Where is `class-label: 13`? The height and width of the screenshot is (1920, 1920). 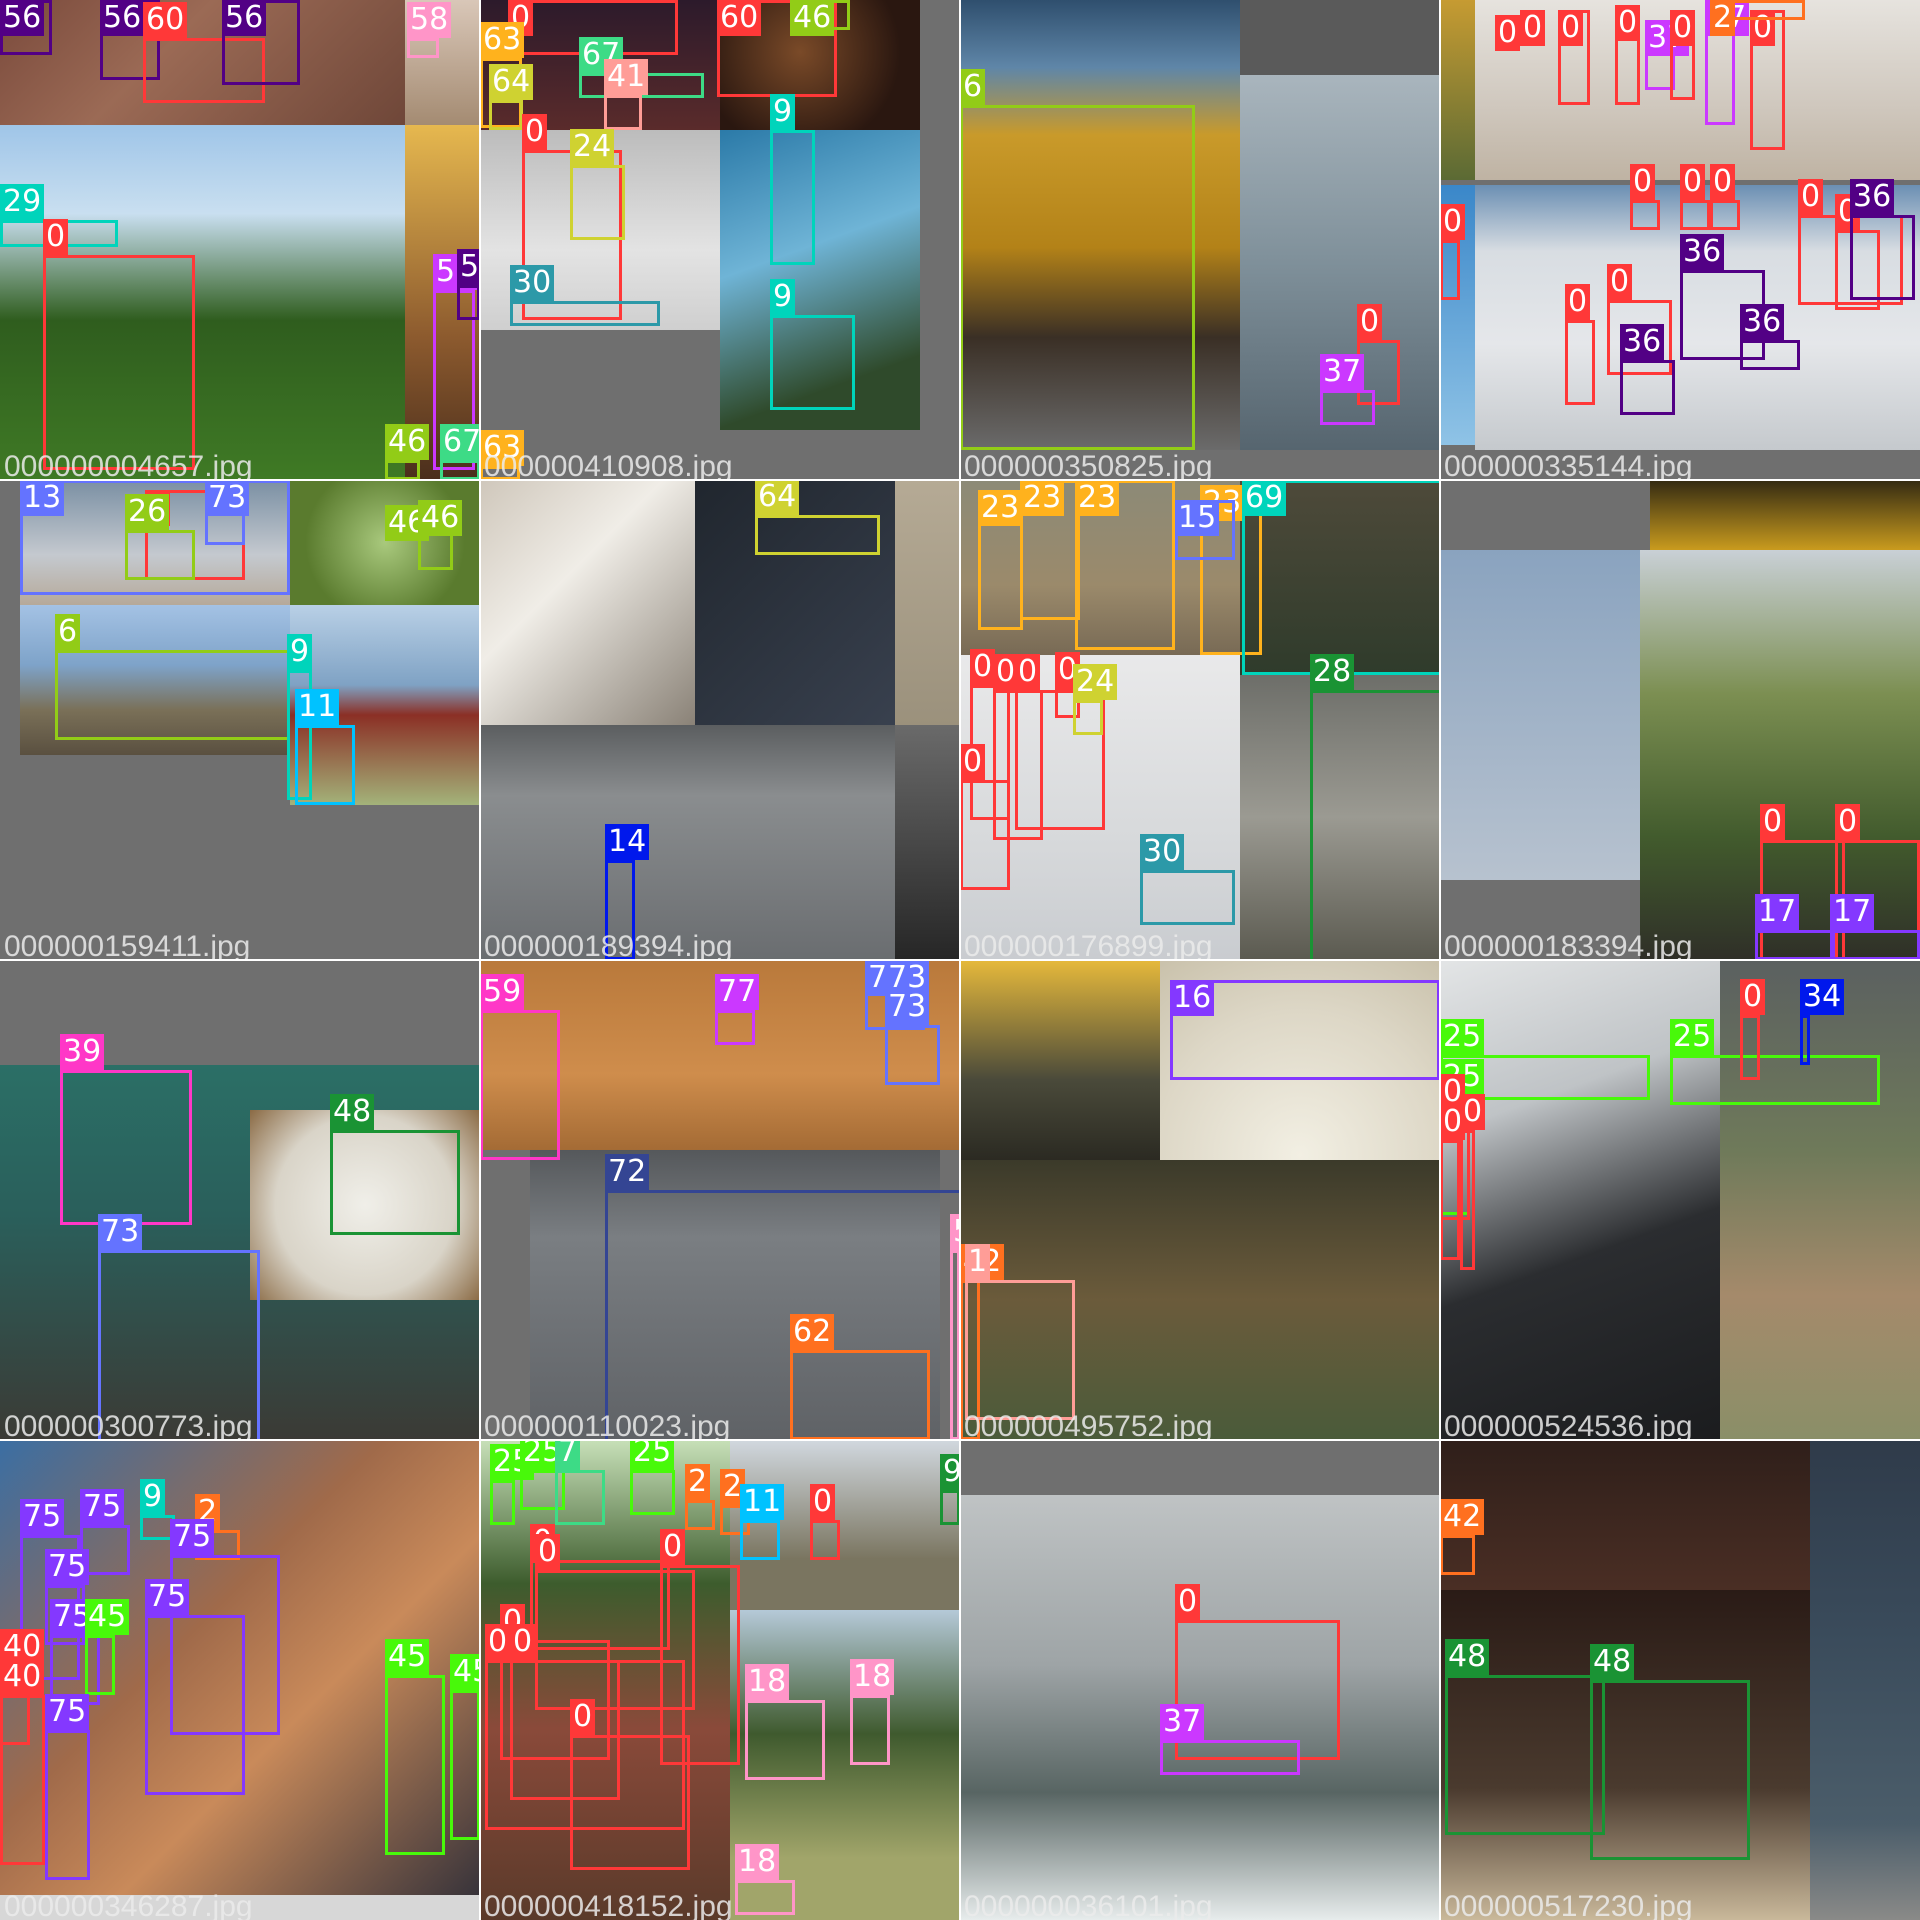
class-label: 13 is located at coordinates (42, 498).